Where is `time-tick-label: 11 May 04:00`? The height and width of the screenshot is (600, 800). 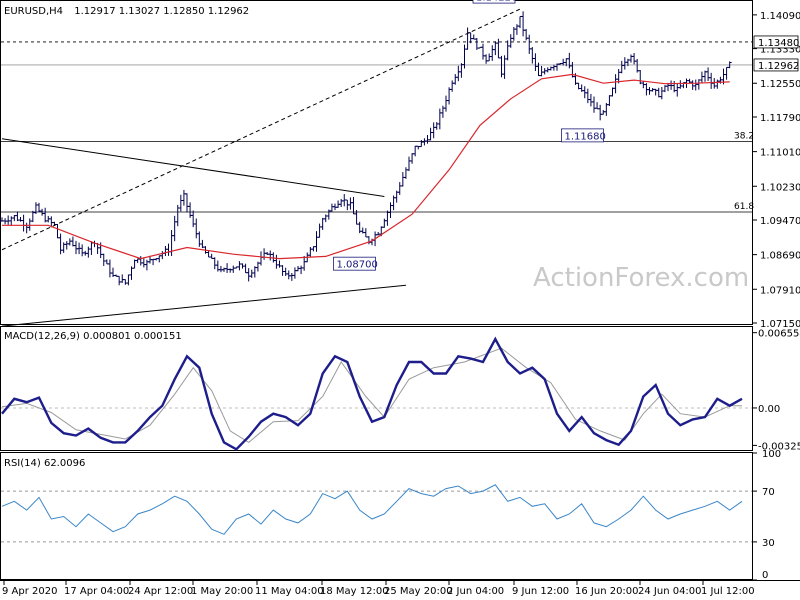 time-tick-label: 11 May 04:00 is located at coordinates (289, 591).